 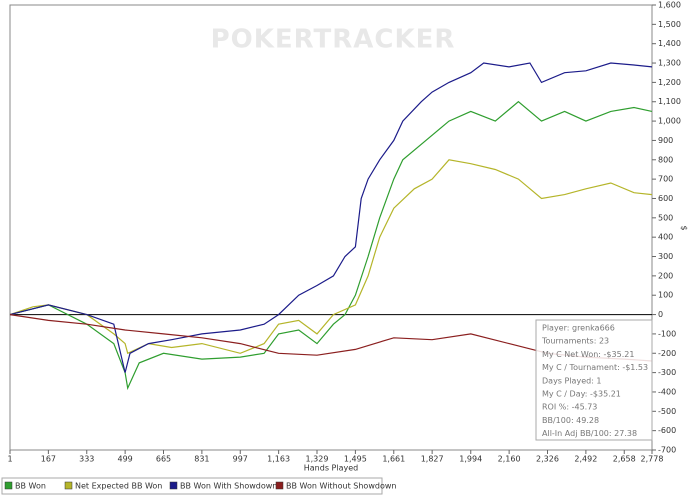 What do you see at coordinates (86, 459) in the screenshot?
I see `x-tick-label: 333` at bounding box center [86, 459].